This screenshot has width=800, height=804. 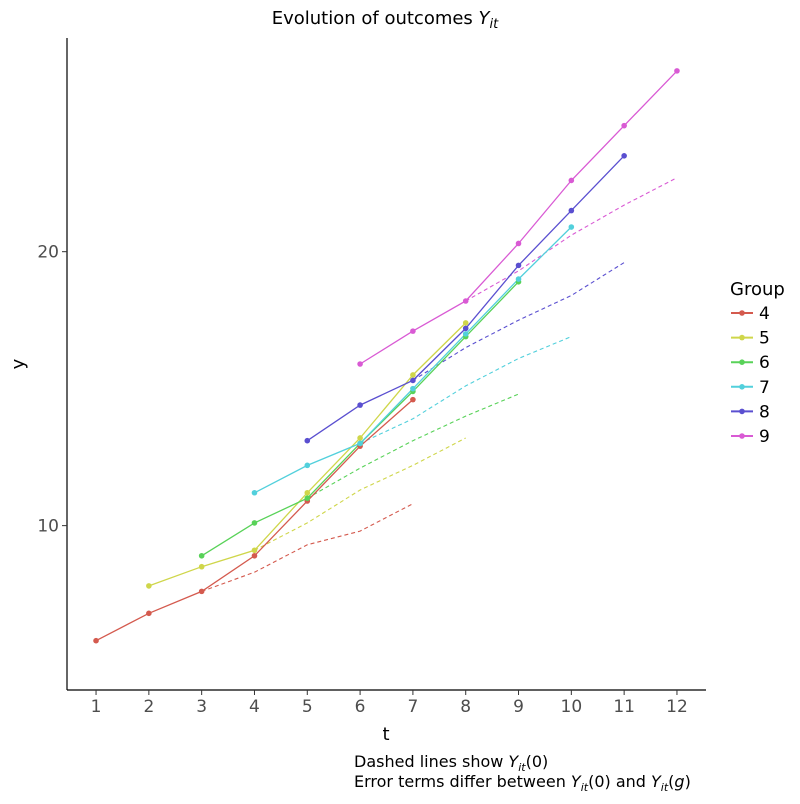 I want to click on x-tick-label: 3, so click(x=201, y=707).